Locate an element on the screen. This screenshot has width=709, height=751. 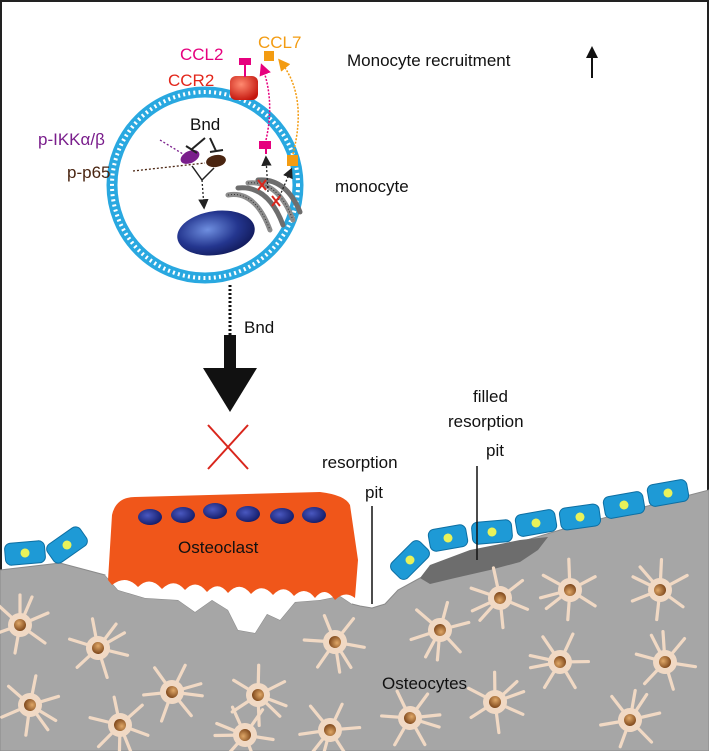
osteoclast-nuclei is located at coordinates (232, 514).